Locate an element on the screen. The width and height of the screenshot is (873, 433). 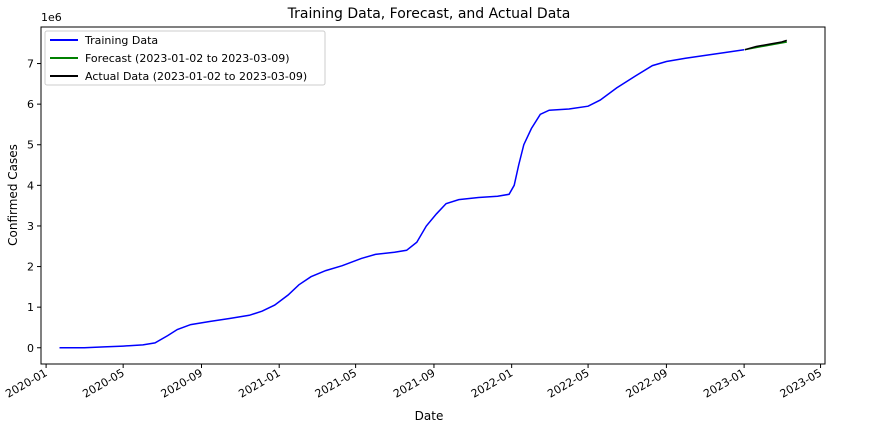
y-tick-label: 7 is located at coordinates (30, 64).